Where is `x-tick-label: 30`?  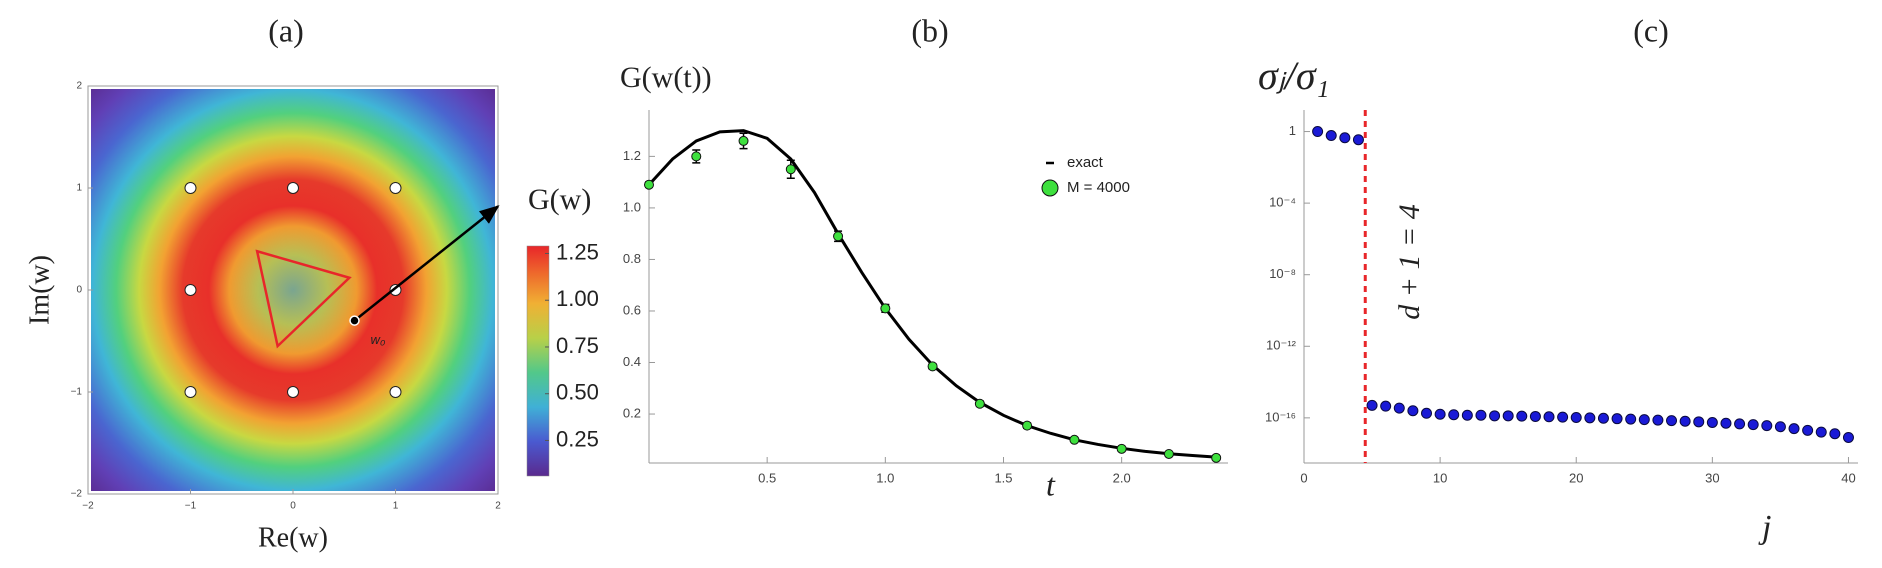 x-tick-label: 30 is located at coordinates (1712, 477).